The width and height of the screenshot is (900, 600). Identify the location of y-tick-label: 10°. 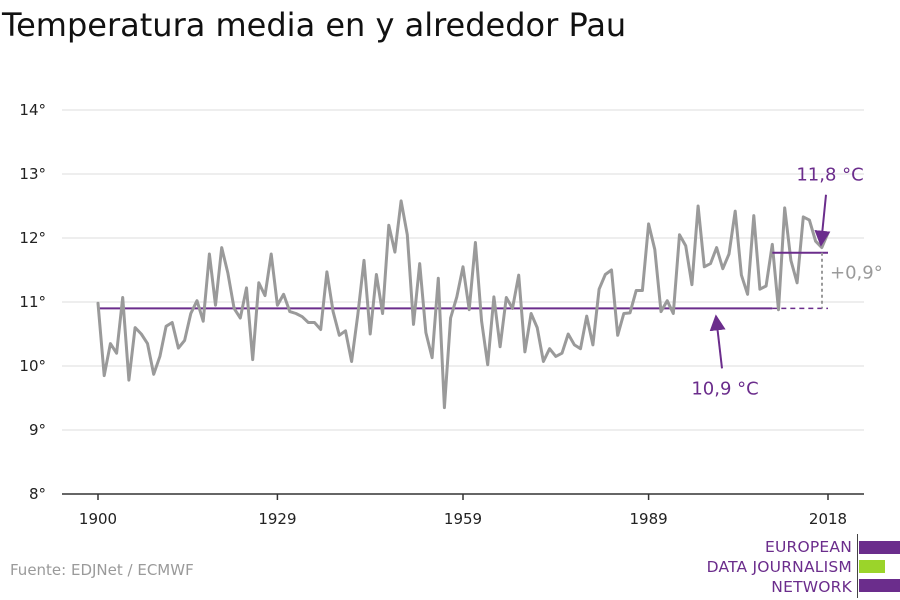
(32, 366).